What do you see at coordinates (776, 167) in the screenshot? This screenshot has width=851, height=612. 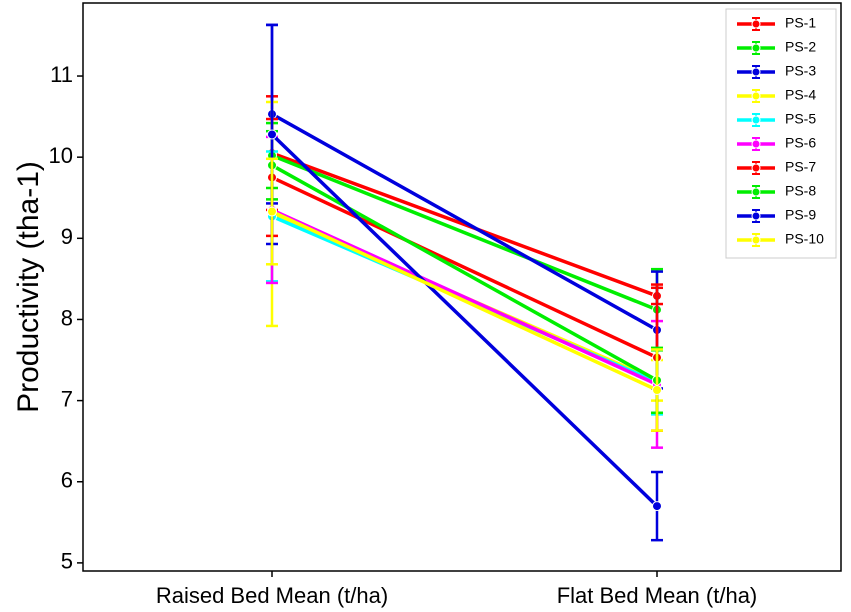 I see `legend-item: PS-7` at bounding box center [776, 167].